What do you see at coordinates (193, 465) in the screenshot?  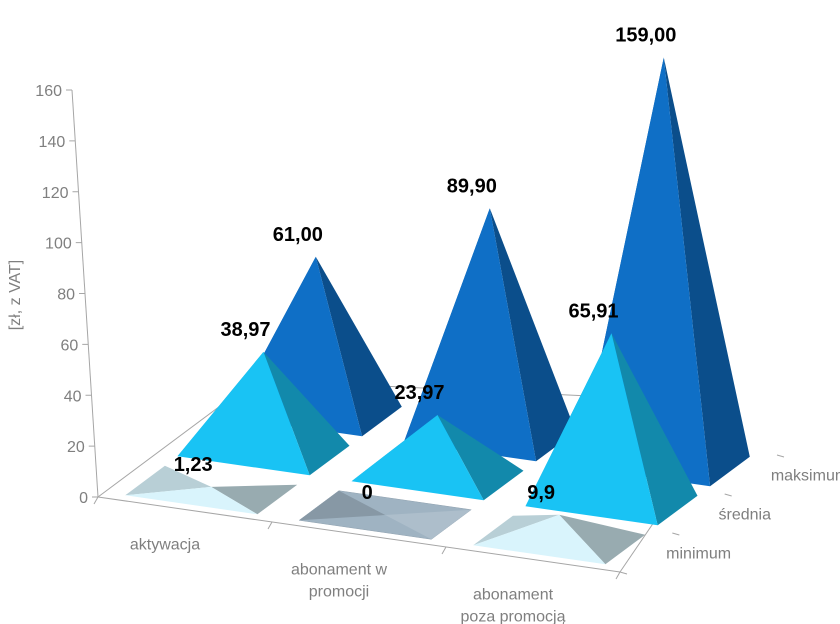 I see `value-label: 1,23` at bounding box center [193, 465].